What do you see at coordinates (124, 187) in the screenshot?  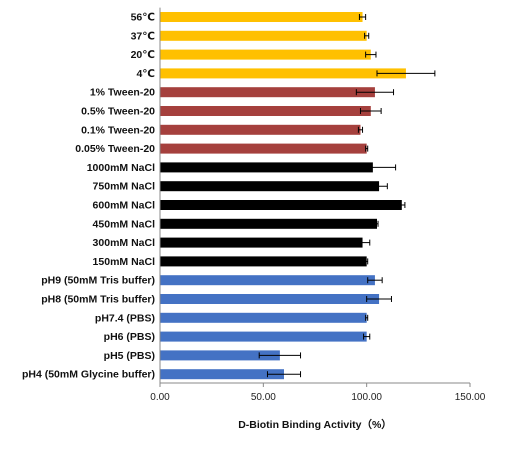 I see `category-label: 750mM NaCl` at bounding box center [124, 187].